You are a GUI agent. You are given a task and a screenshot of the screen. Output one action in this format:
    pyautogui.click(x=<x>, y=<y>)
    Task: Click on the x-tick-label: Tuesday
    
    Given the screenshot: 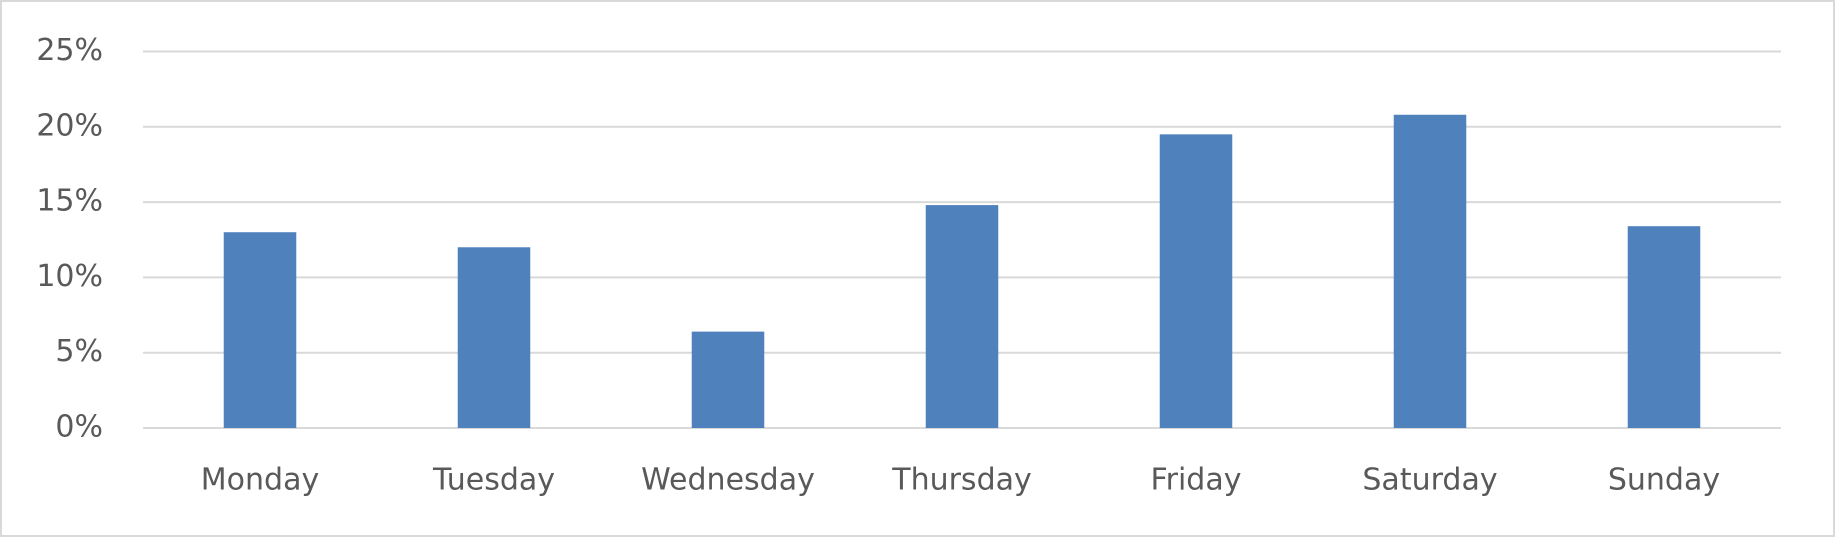 What is the action you would take?
    pyautogui.click(x=493, y=480)
    